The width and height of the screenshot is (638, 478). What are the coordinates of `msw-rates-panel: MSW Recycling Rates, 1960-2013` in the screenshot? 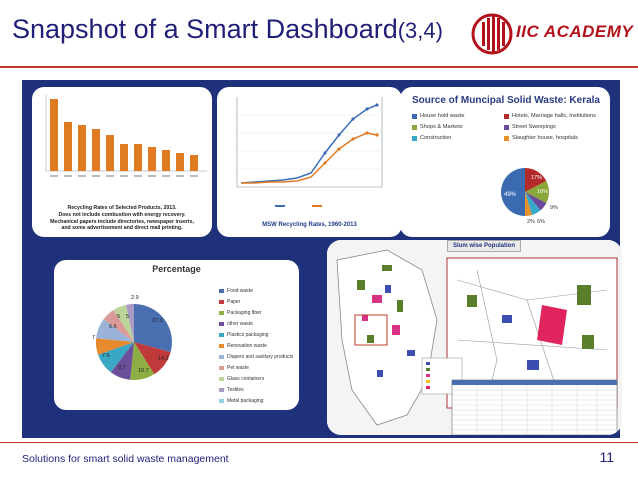 It's located at (309, 162).